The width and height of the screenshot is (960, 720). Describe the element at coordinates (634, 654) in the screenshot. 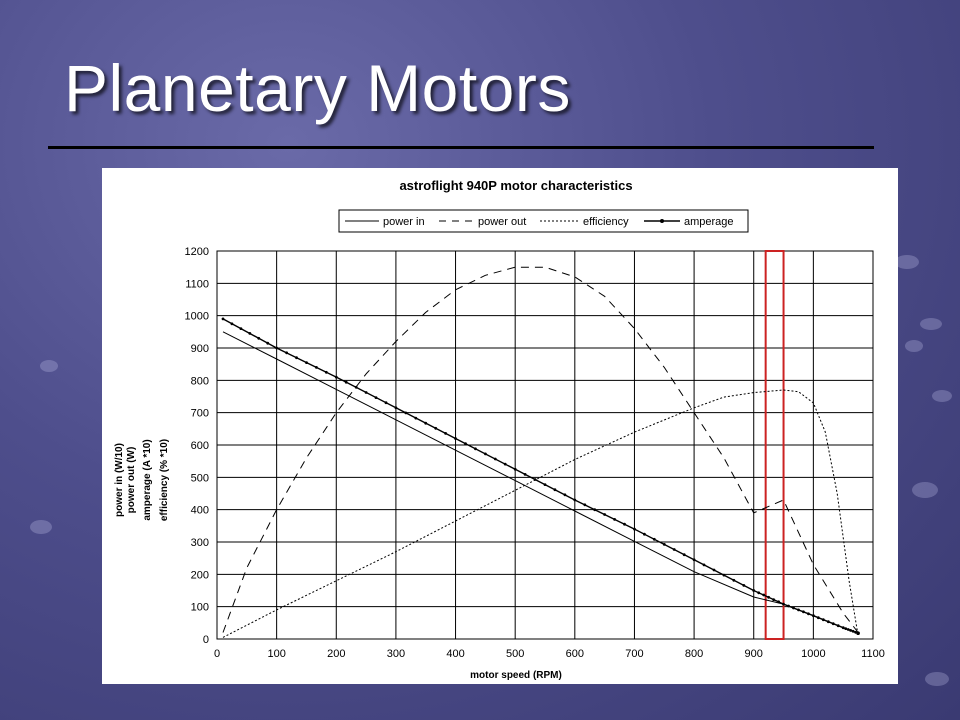

I see `x-tick-label: 700` at that location.